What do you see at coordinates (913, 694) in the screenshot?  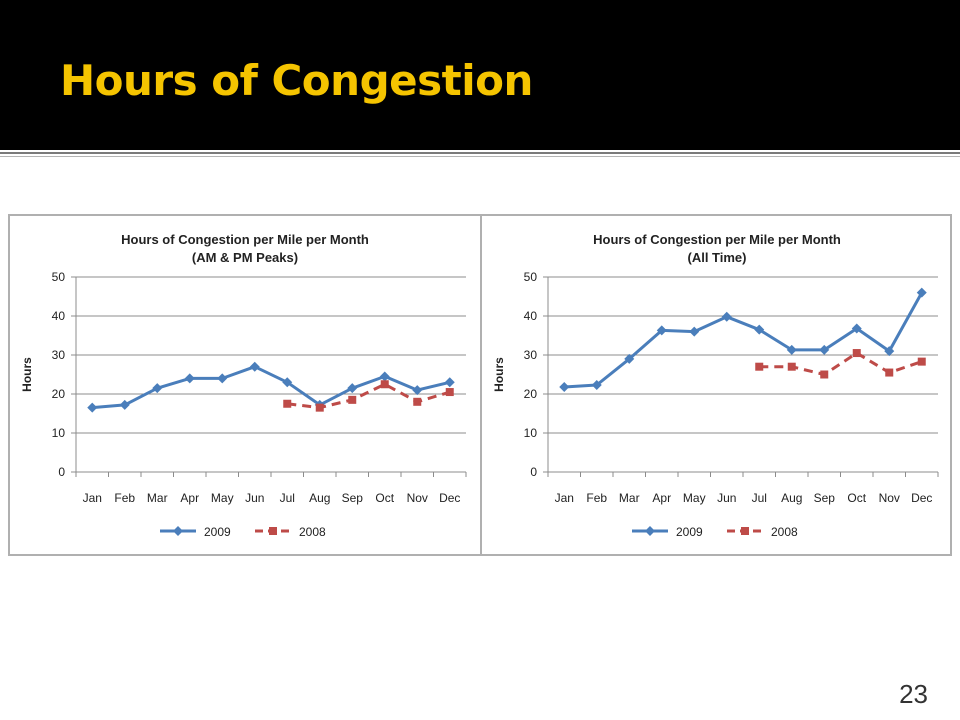 I see `page-number: 23` at bounding box center [913, 694].